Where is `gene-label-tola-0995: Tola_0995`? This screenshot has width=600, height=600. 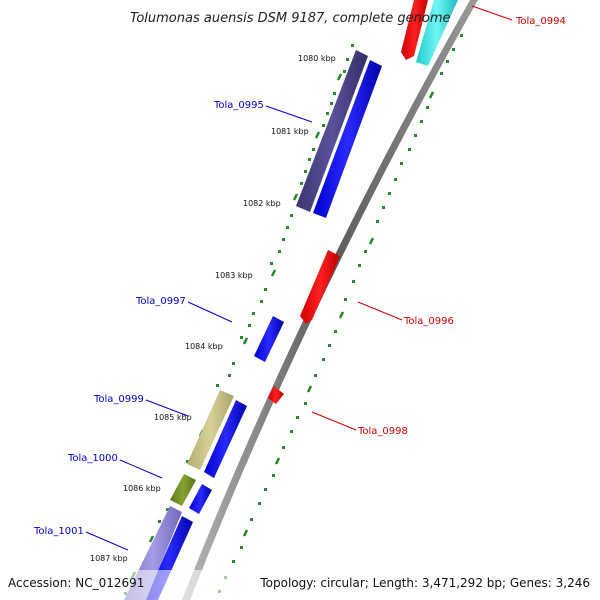 gene-label-tola-0995: Tola_0995 is located at coordinates (238, 105).